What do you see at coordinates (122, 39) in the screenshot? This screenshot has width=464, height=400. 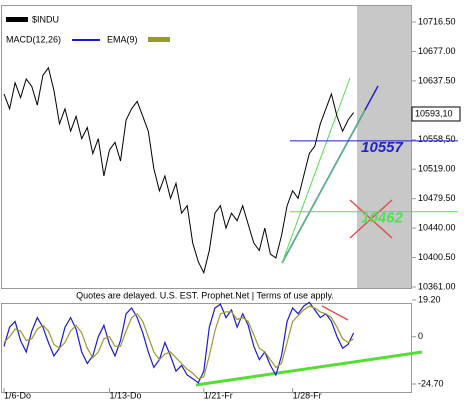 I see `legend-label: EMA(9)` at bounding box center [122, 39].